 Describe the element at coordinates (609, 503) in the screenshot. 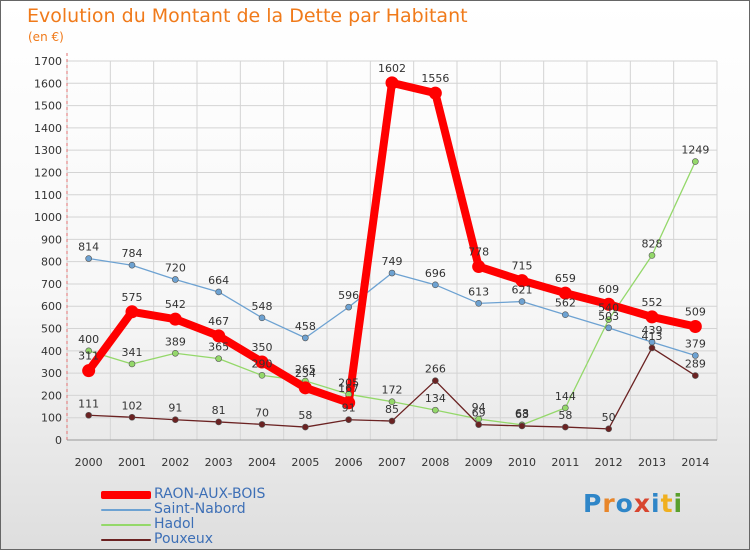

I see `logo-letter: r` at that location.